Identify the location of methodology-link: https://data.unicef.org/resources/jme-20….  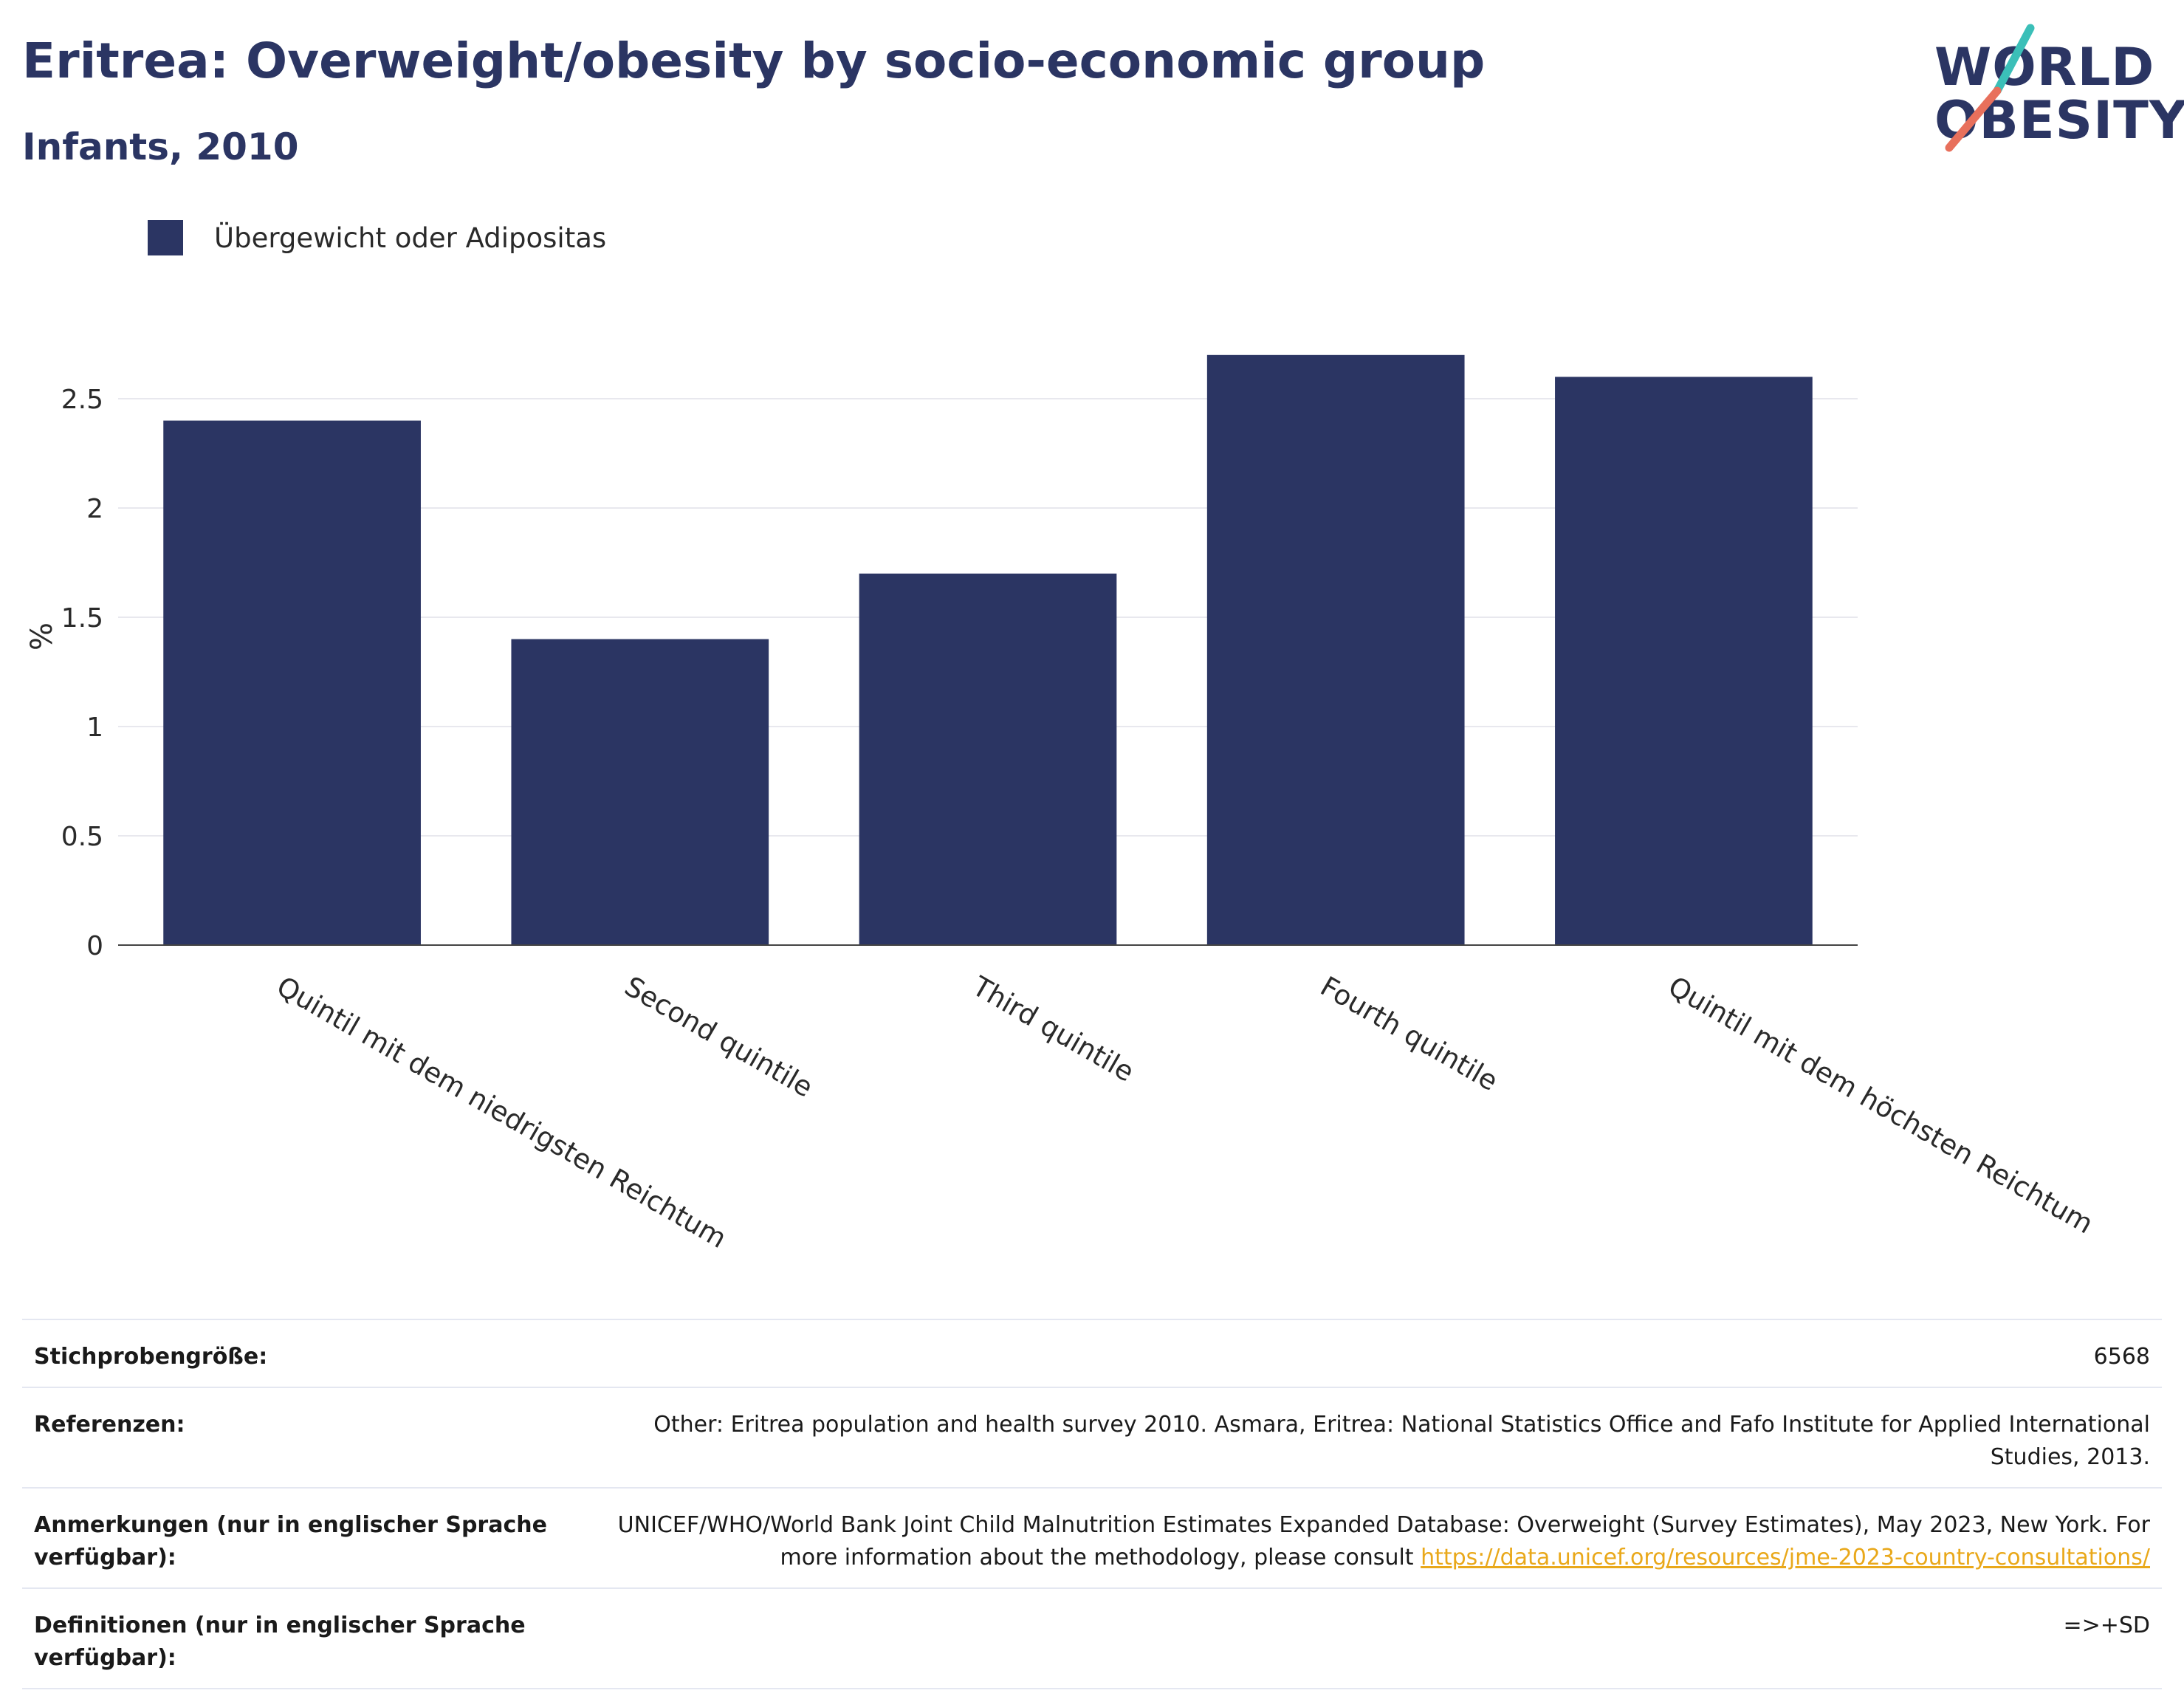
(1786, 1557).